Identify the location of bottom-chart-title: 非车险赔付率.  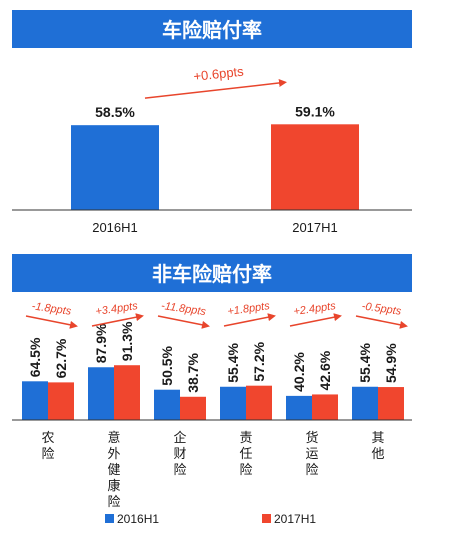
(212, 274).